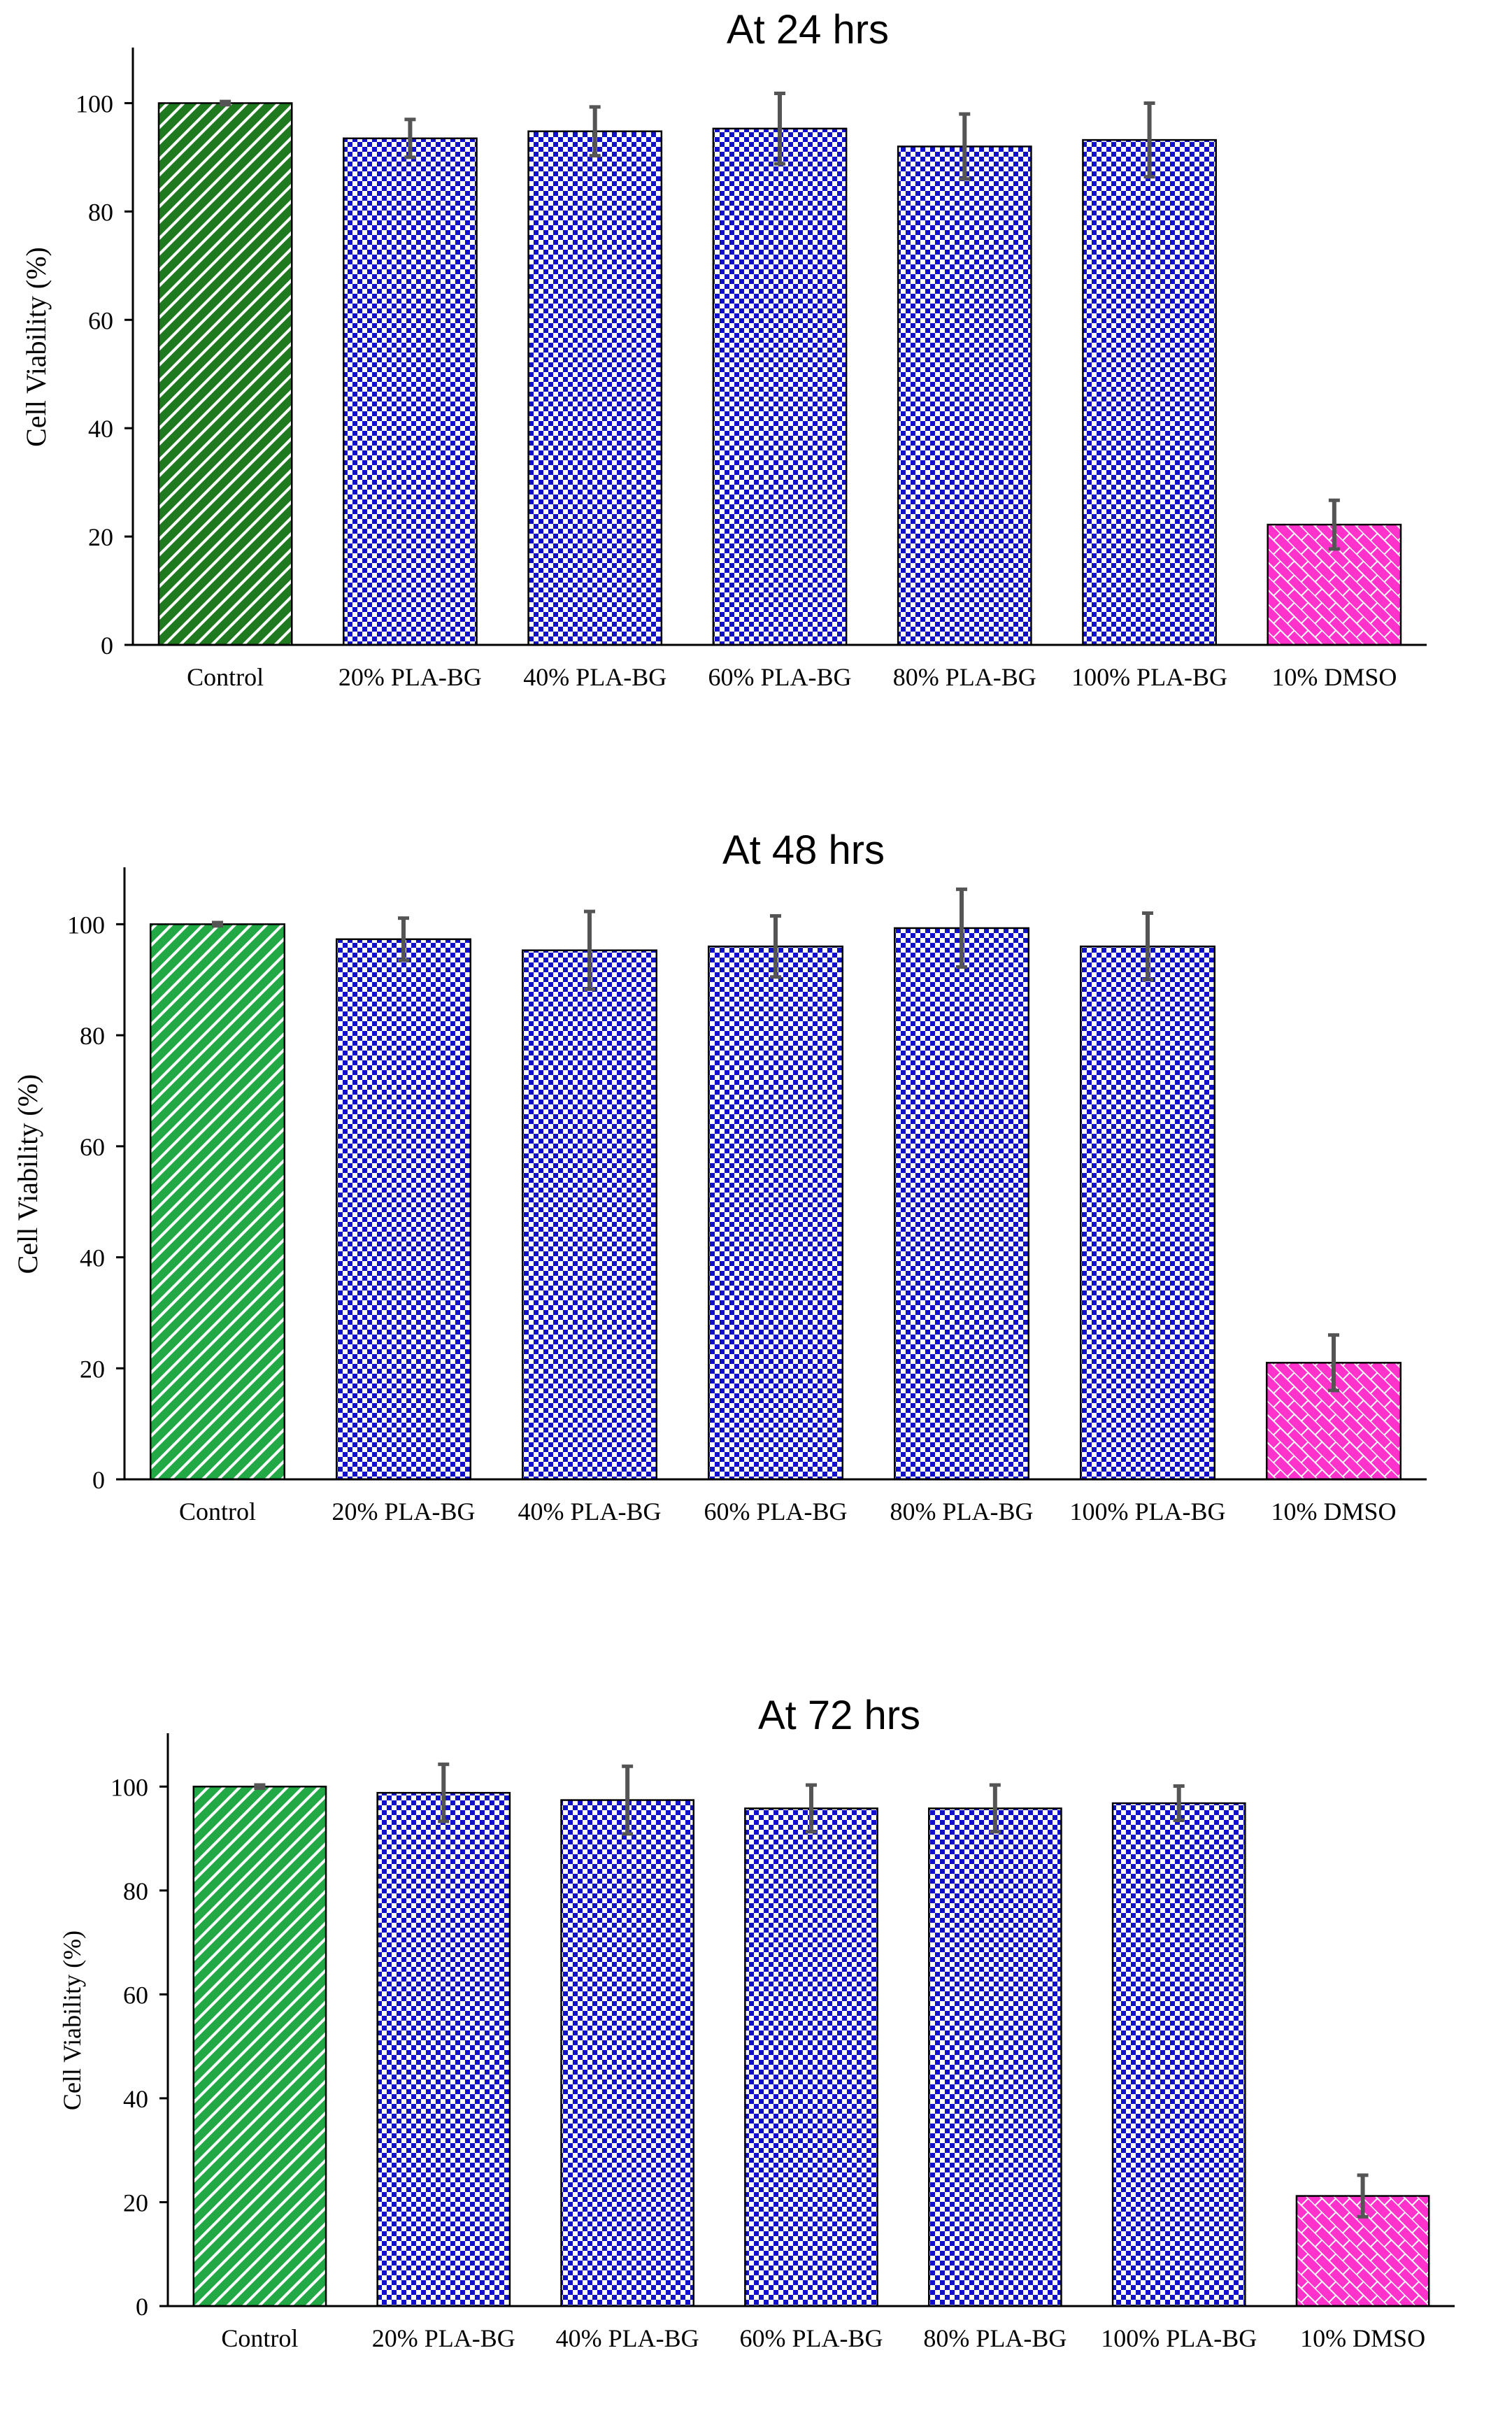 This screenshot has width=1512, height=2411. Describe the element at coordinates (803, 850) in the screenshot. I see `chart-title: At 48 hrs` at that location.